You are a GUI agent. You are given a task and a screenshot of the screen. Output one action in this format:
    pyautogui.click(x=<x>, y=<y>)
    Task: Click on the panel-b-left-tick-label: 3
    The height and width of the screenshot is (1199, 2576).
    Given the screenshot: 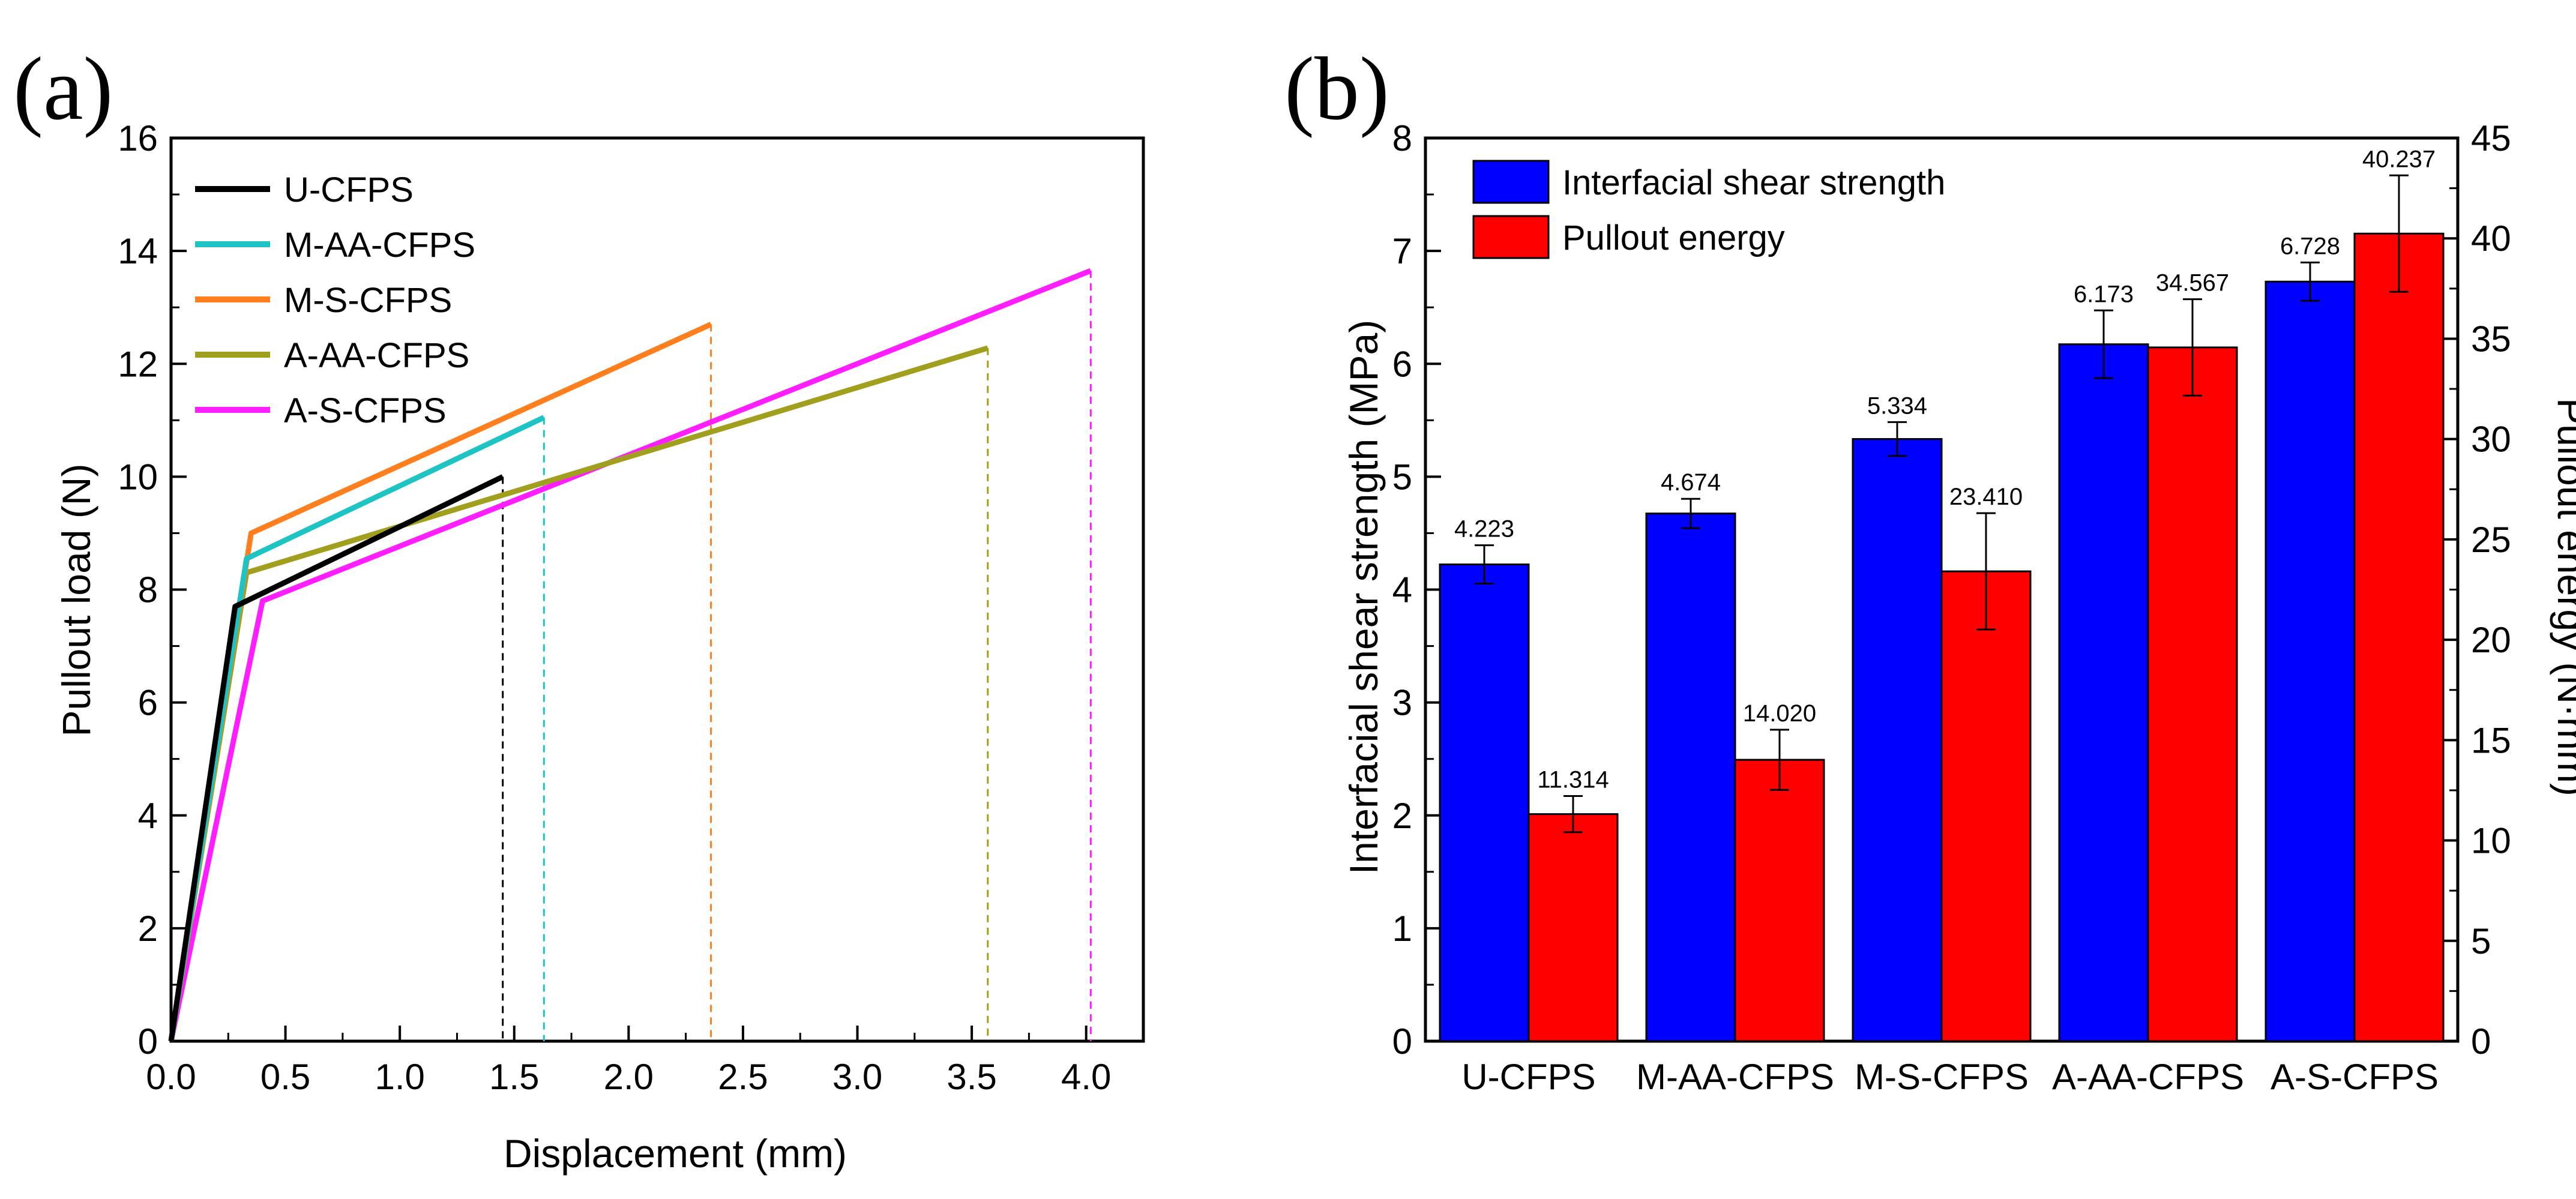 What is the action you would take?
    pyautogui.click(x=1402, y=703)
    